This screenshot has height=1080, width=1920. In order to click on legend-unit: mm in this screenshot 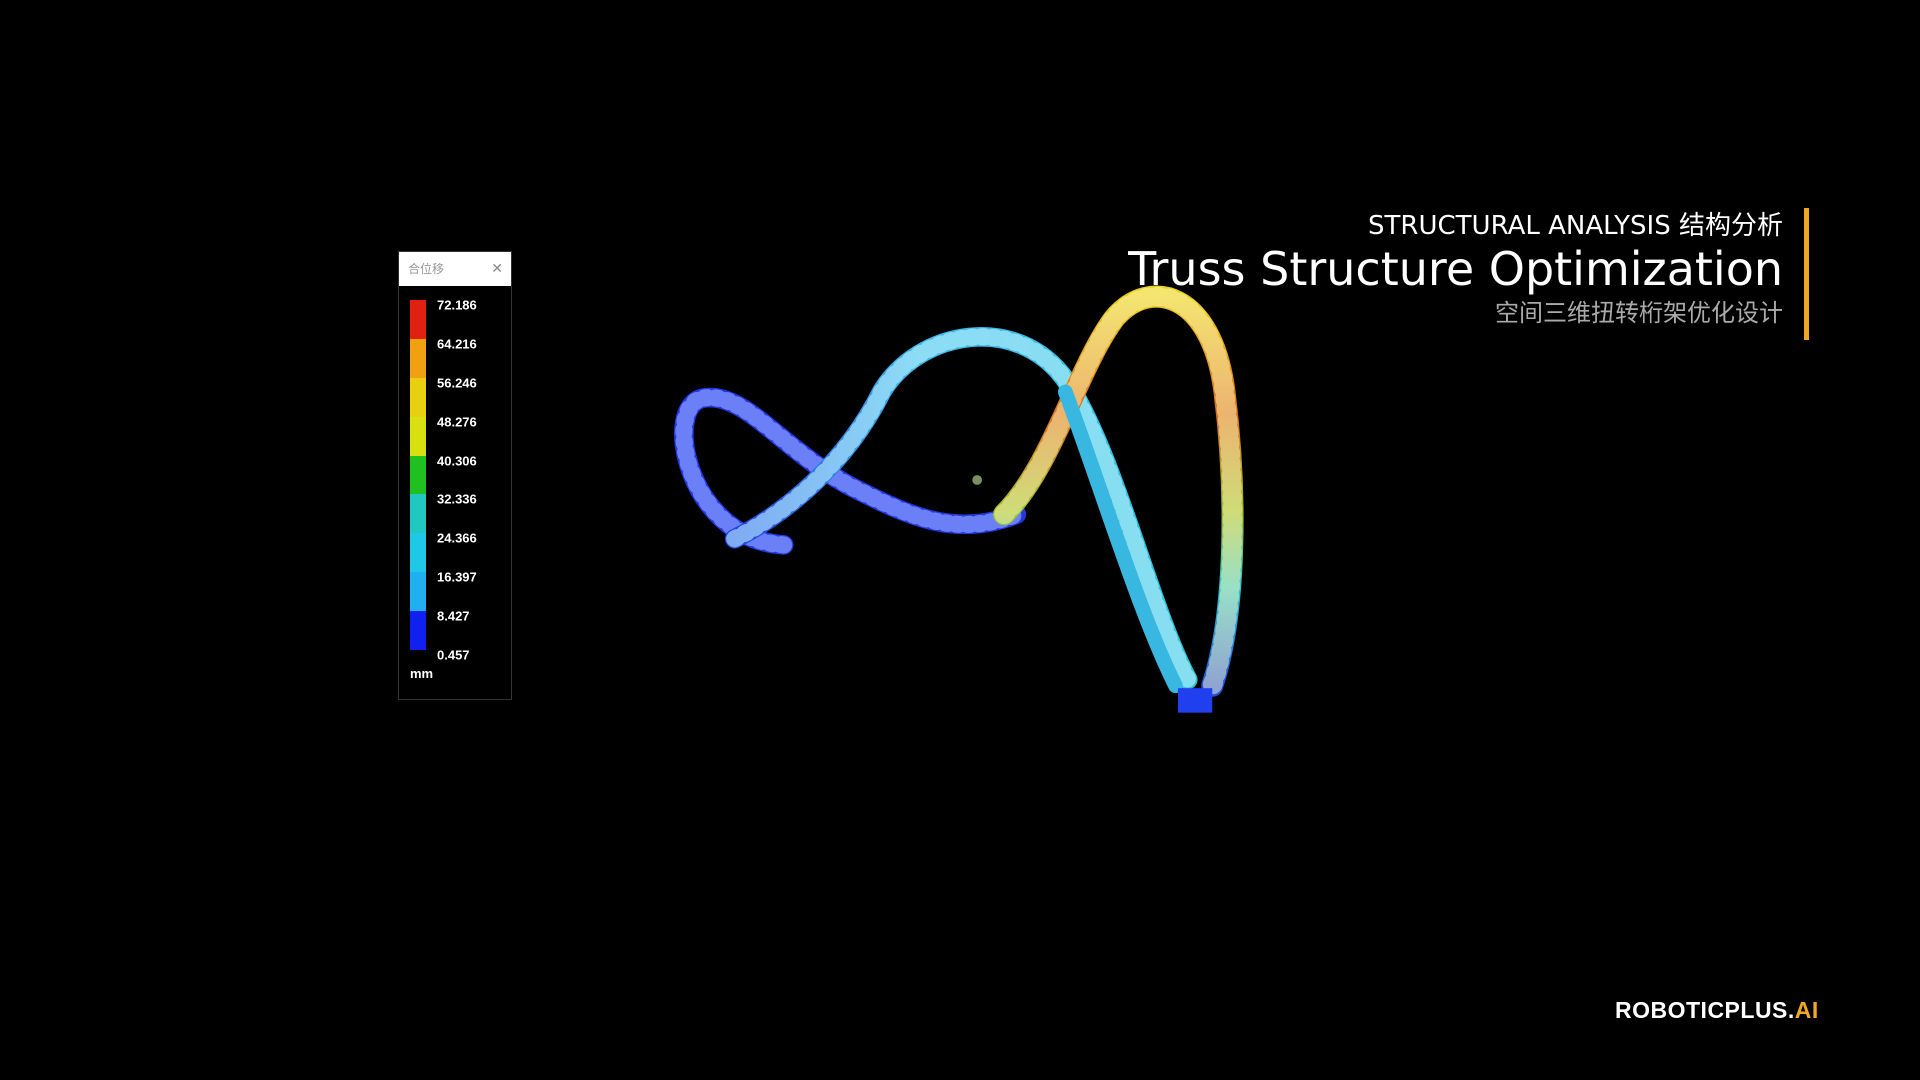, I will do `click(422, 673)`.